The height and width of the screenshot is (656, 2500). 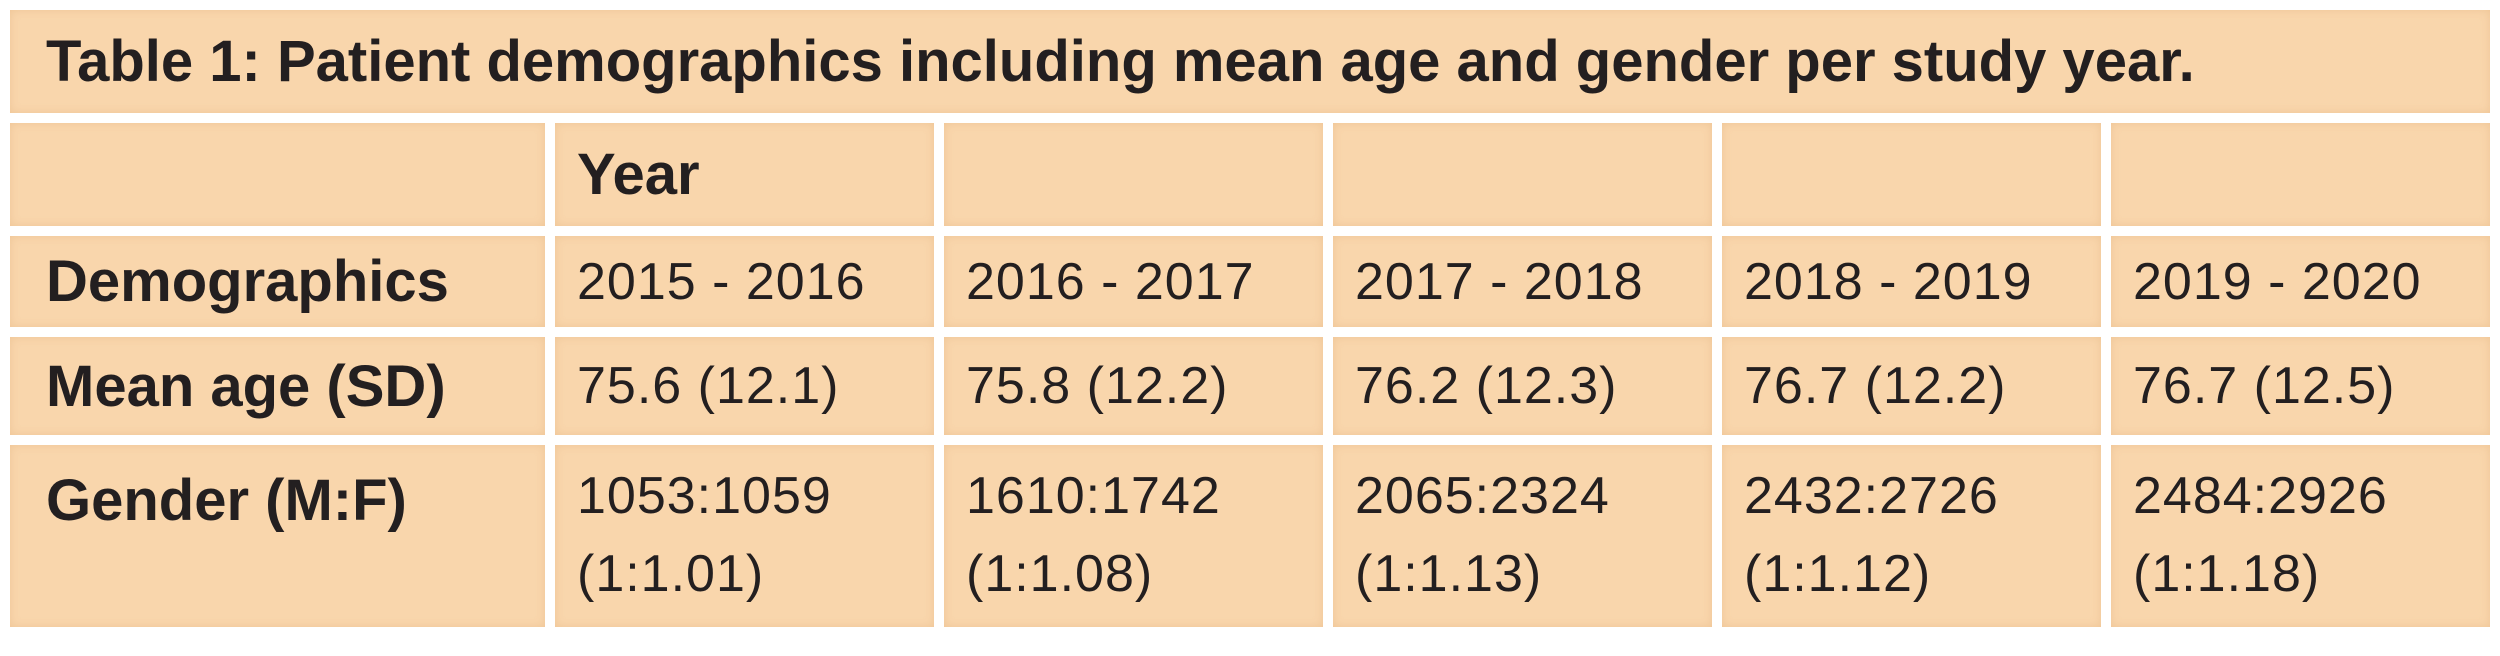 I want to click on gender-counts: 2065:2324, so click(x=1482, y=496).